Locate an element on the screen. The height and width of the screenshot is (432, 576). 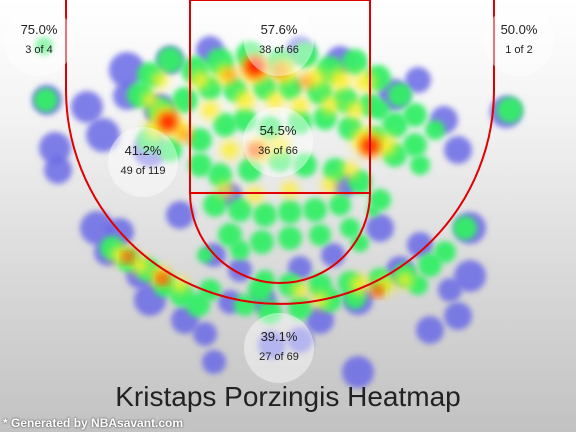
paint-box is located at coordinates (280, 97).